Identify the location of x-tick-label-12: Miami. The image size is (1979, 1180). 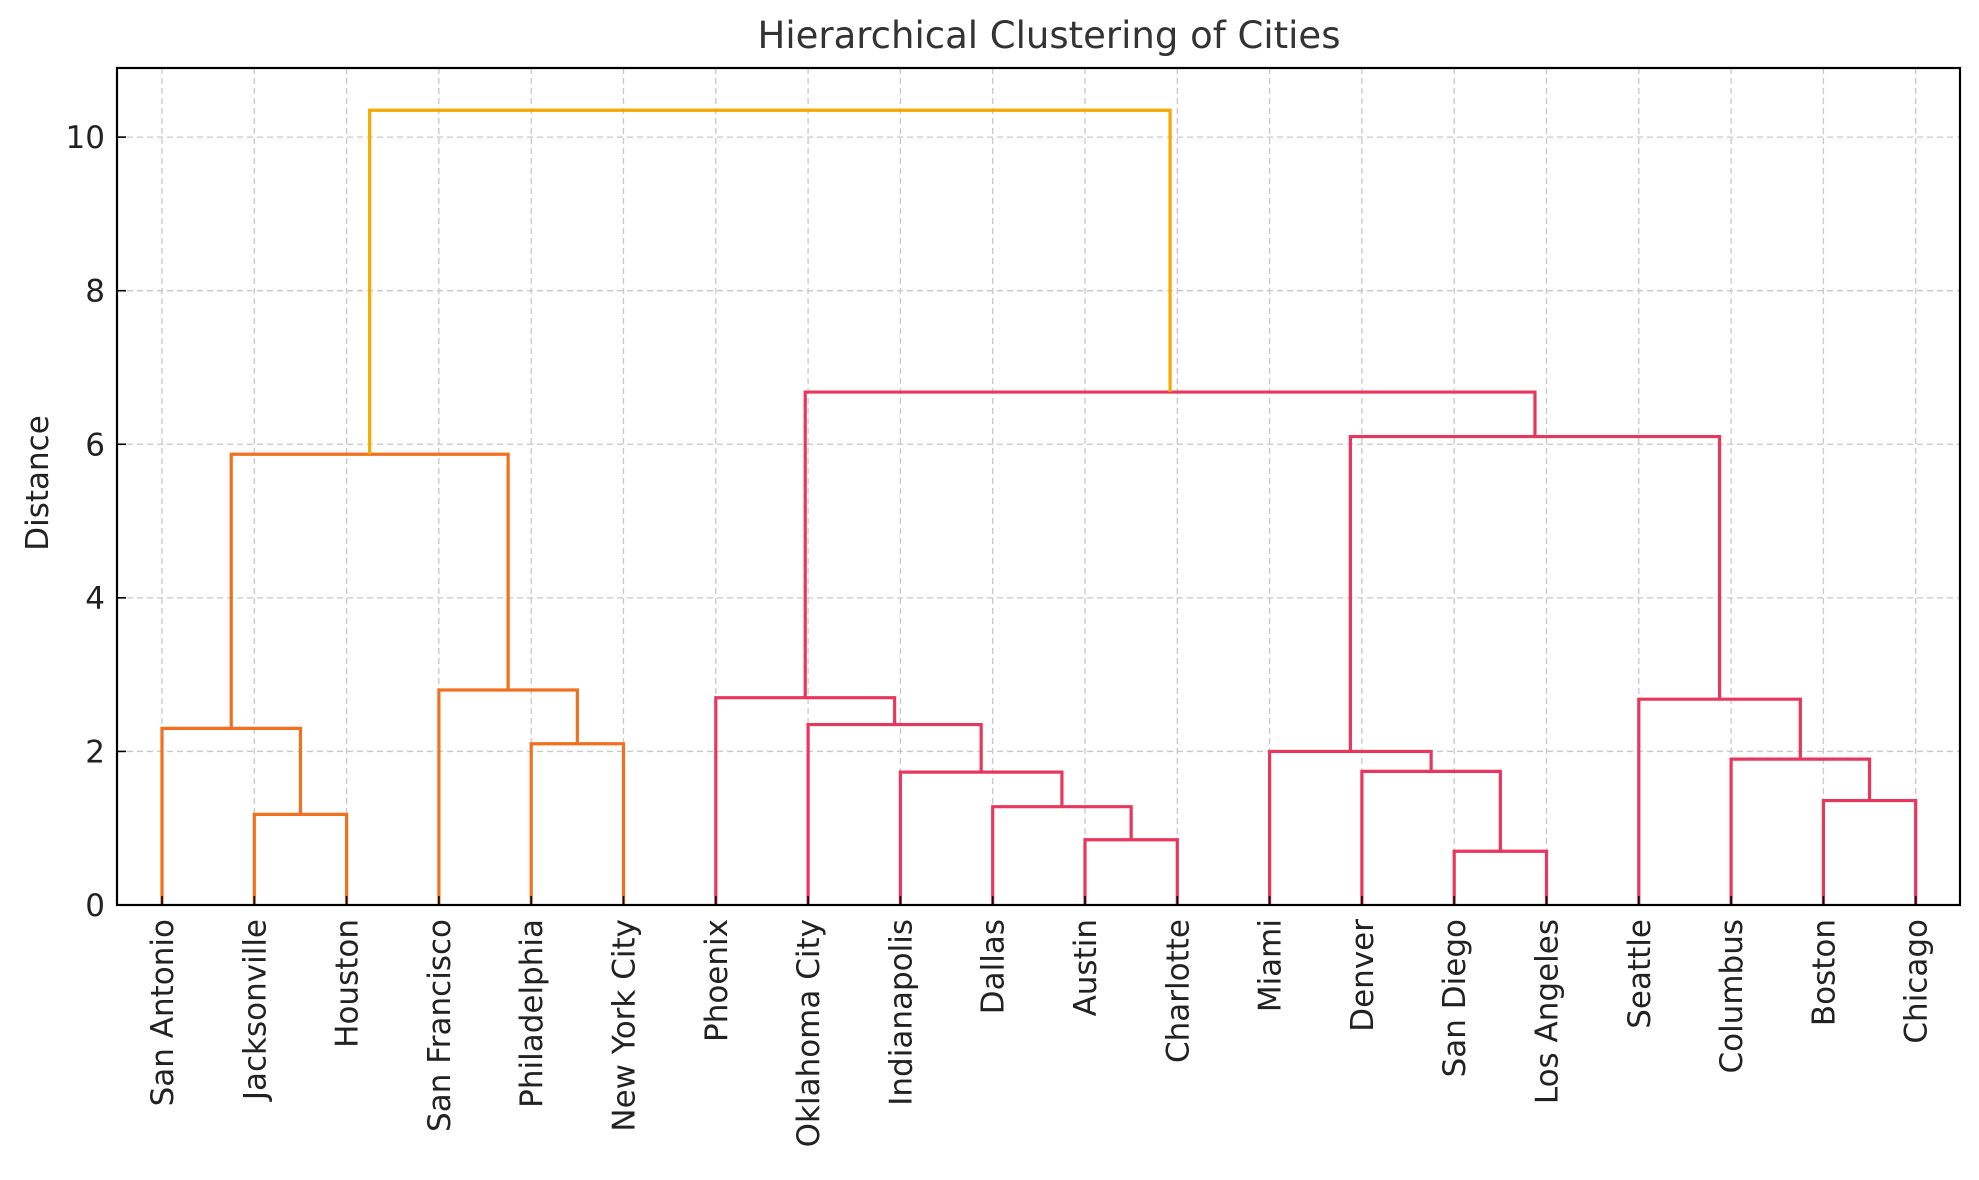
(1271, 965).